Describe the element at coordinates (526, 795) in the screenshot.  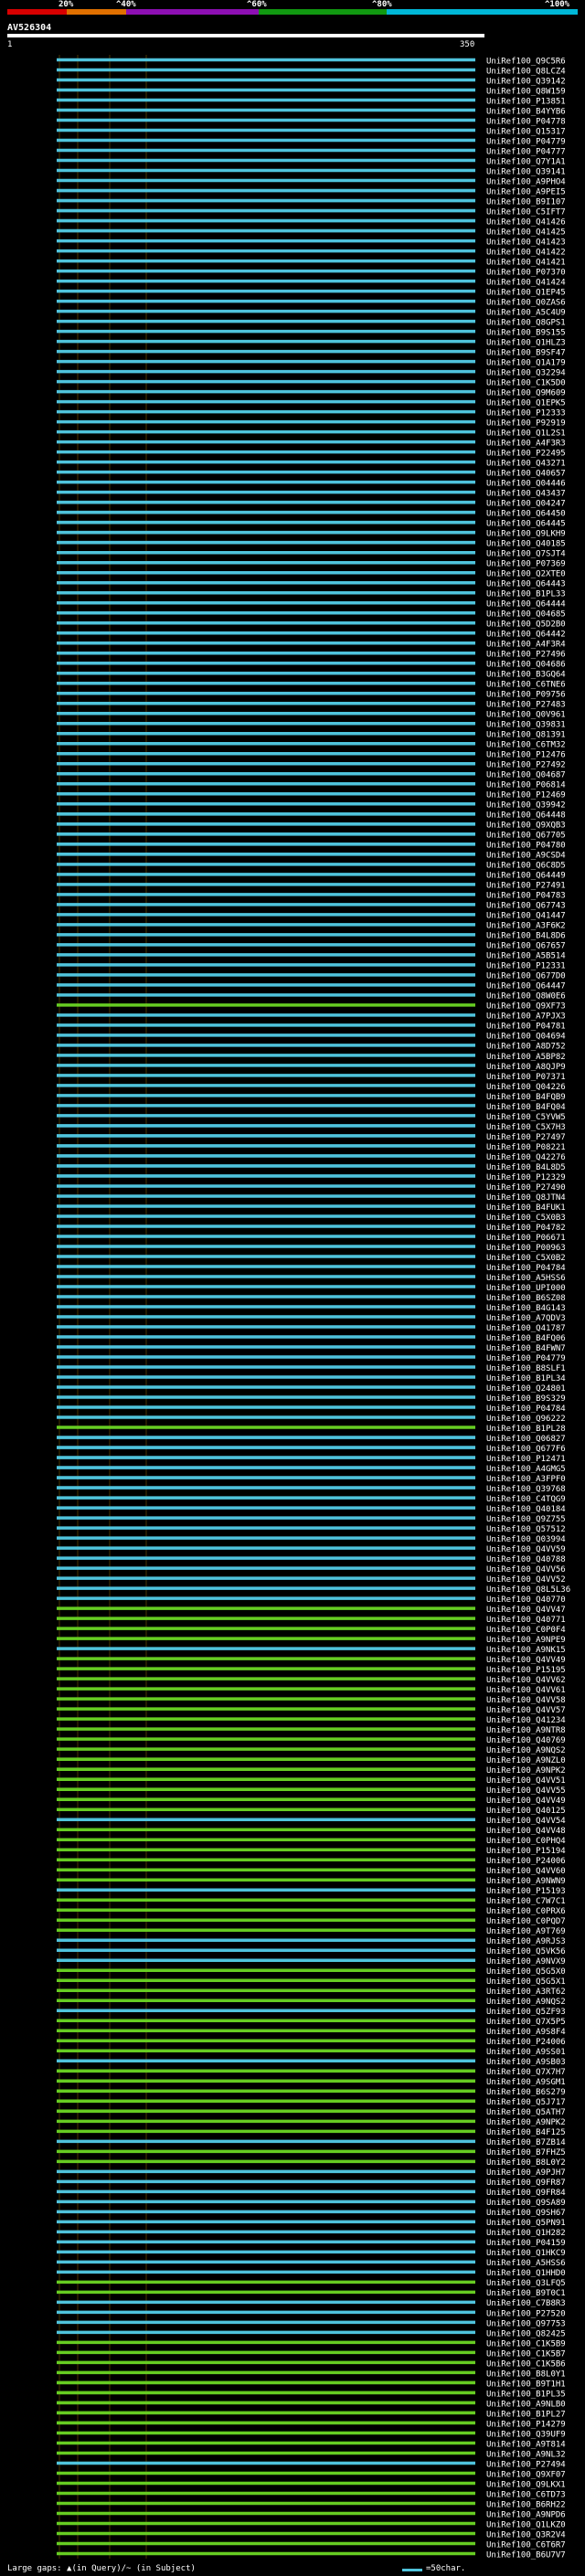
I see `hit-label: UniRef100_P12469` at that location.